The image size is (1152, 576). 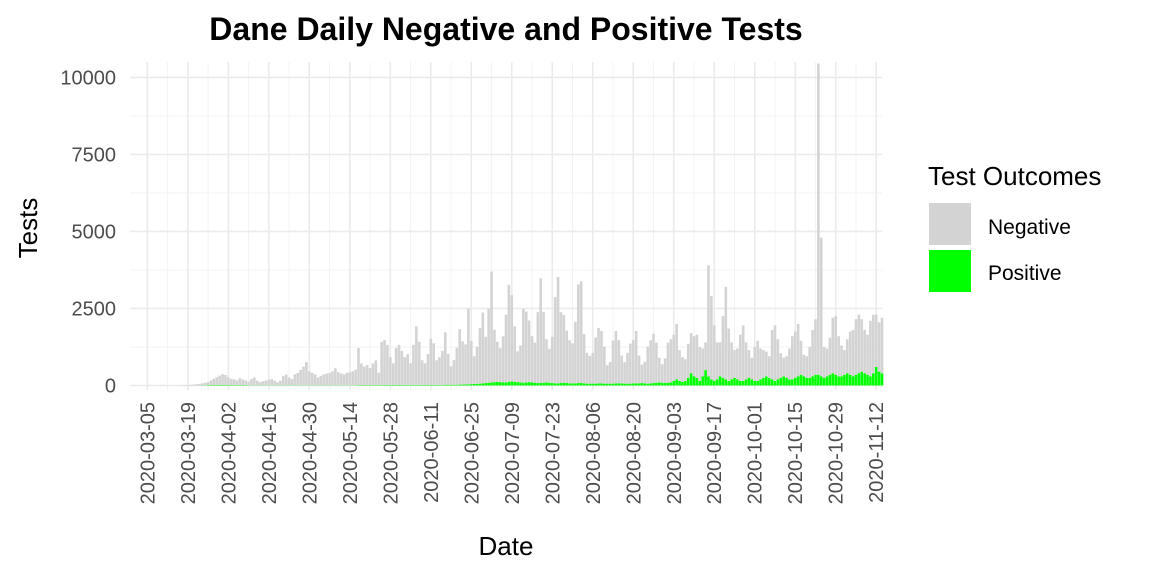 I want to click on legend-key-positive, so click(x=950, y=271).